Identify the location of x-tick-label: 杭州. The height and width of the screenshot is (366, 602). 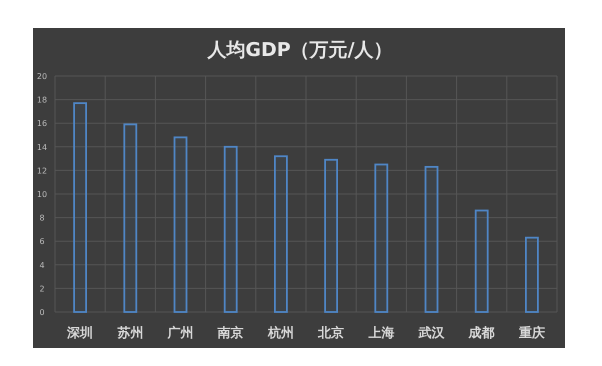
(280, 333).